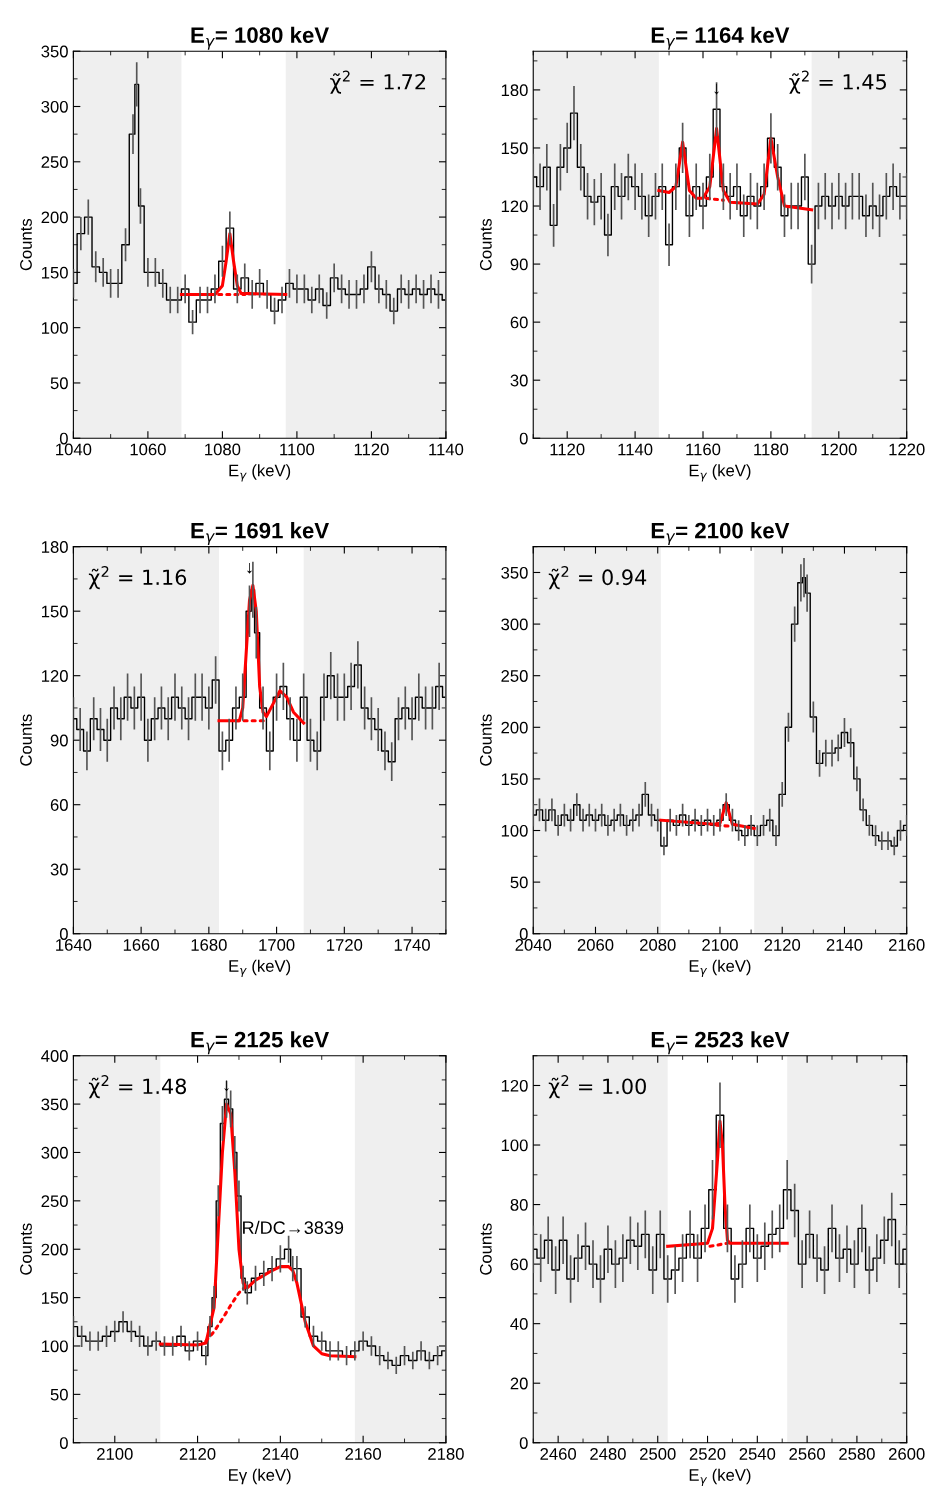 This screenshot has height=1506, width=929. Describe the element at coordinates (597, 578) in the screenshot. I see `annotation: χ̃$^{2}$ = 0.94` at that location.